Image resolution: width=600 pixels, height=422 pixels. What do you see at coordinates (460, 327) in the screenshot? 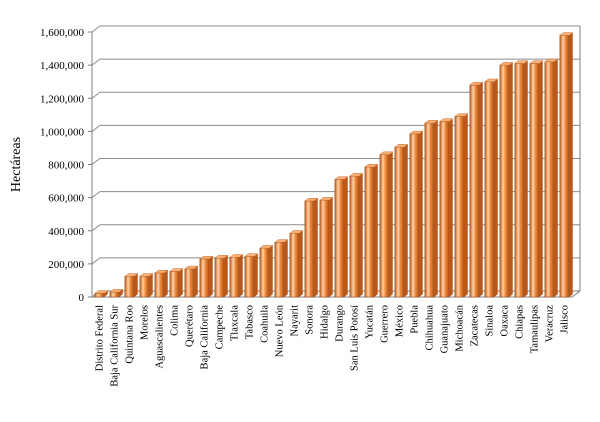
I see `x-tick-label: Michoacán` at bounding box center [460, 327].